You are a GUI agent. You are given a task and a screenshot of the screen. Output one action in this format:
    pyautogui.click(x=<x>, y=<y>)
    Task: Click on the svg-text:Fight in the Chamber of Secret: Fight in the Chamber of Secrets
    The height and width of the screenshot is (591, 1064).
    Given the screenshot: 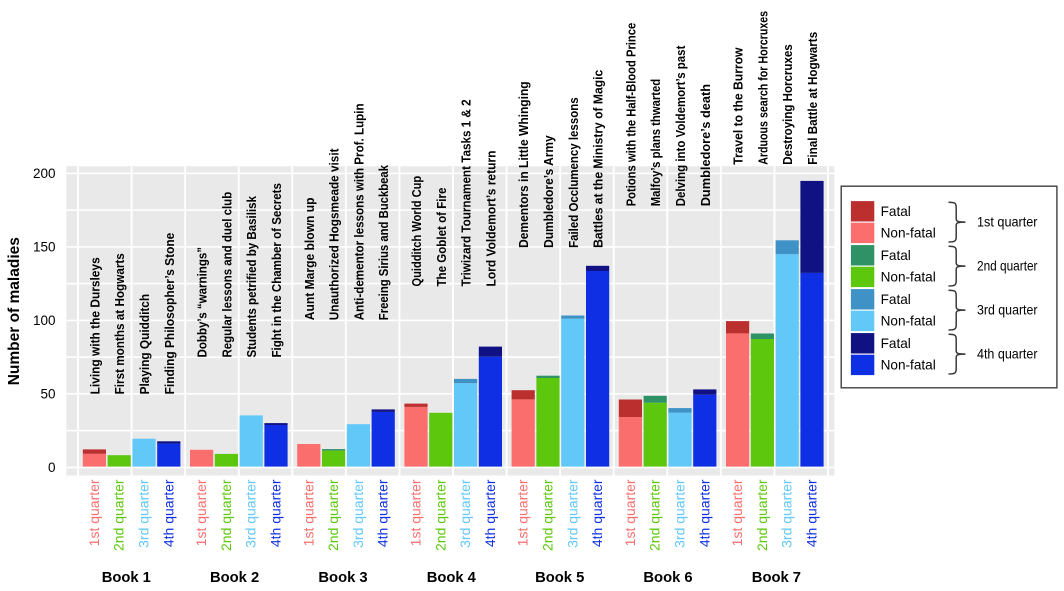 What is the action you would take?
    pyautogui.click(x=277, y=270)
    